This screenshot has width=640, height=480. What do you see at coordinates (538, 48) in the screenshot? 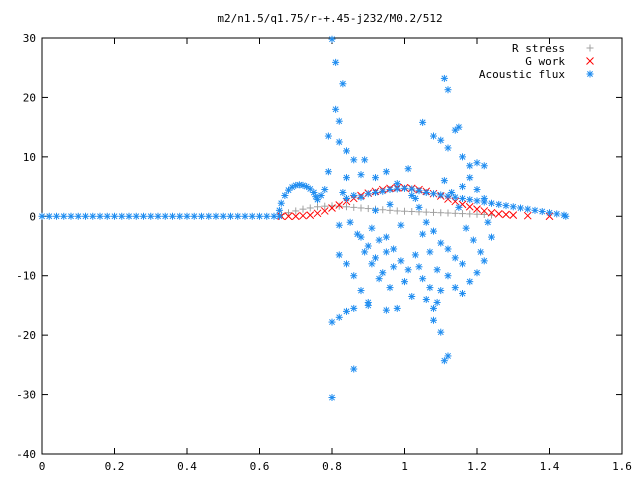
I see `legend-label: R stress` at bounding box center [538, 48].